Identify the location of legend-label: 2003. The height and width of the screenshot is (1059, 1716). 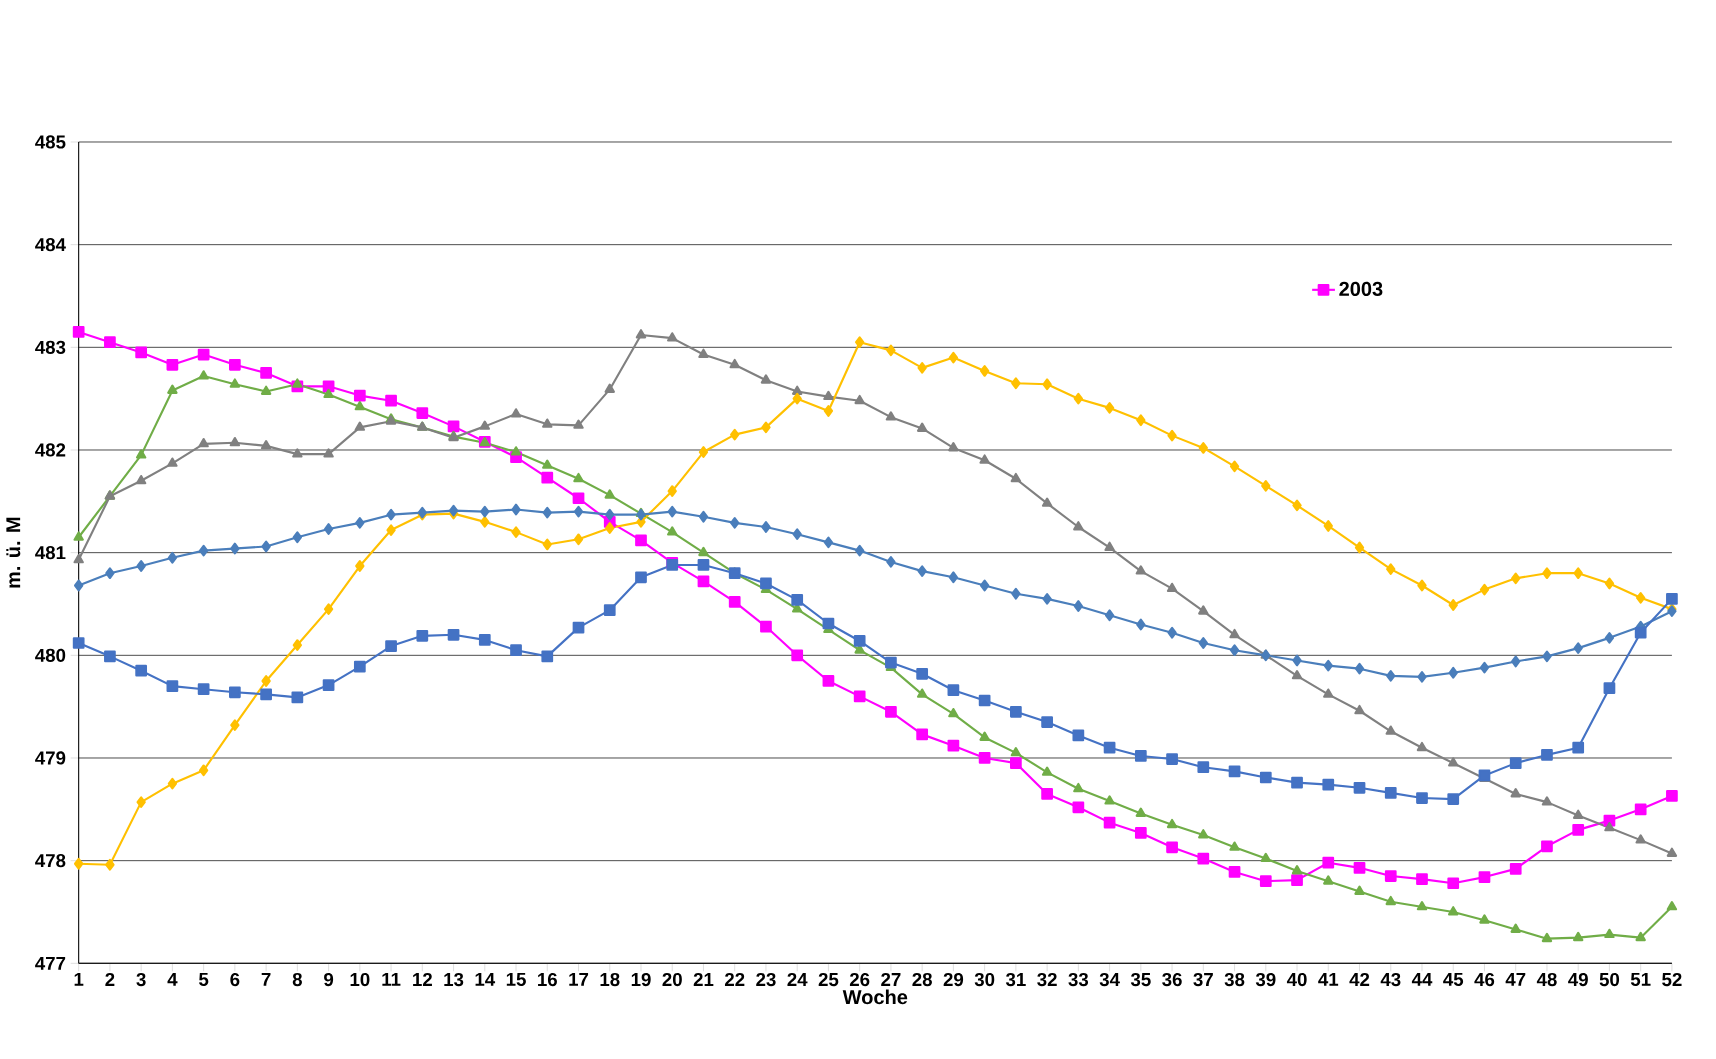
(1361, 289).